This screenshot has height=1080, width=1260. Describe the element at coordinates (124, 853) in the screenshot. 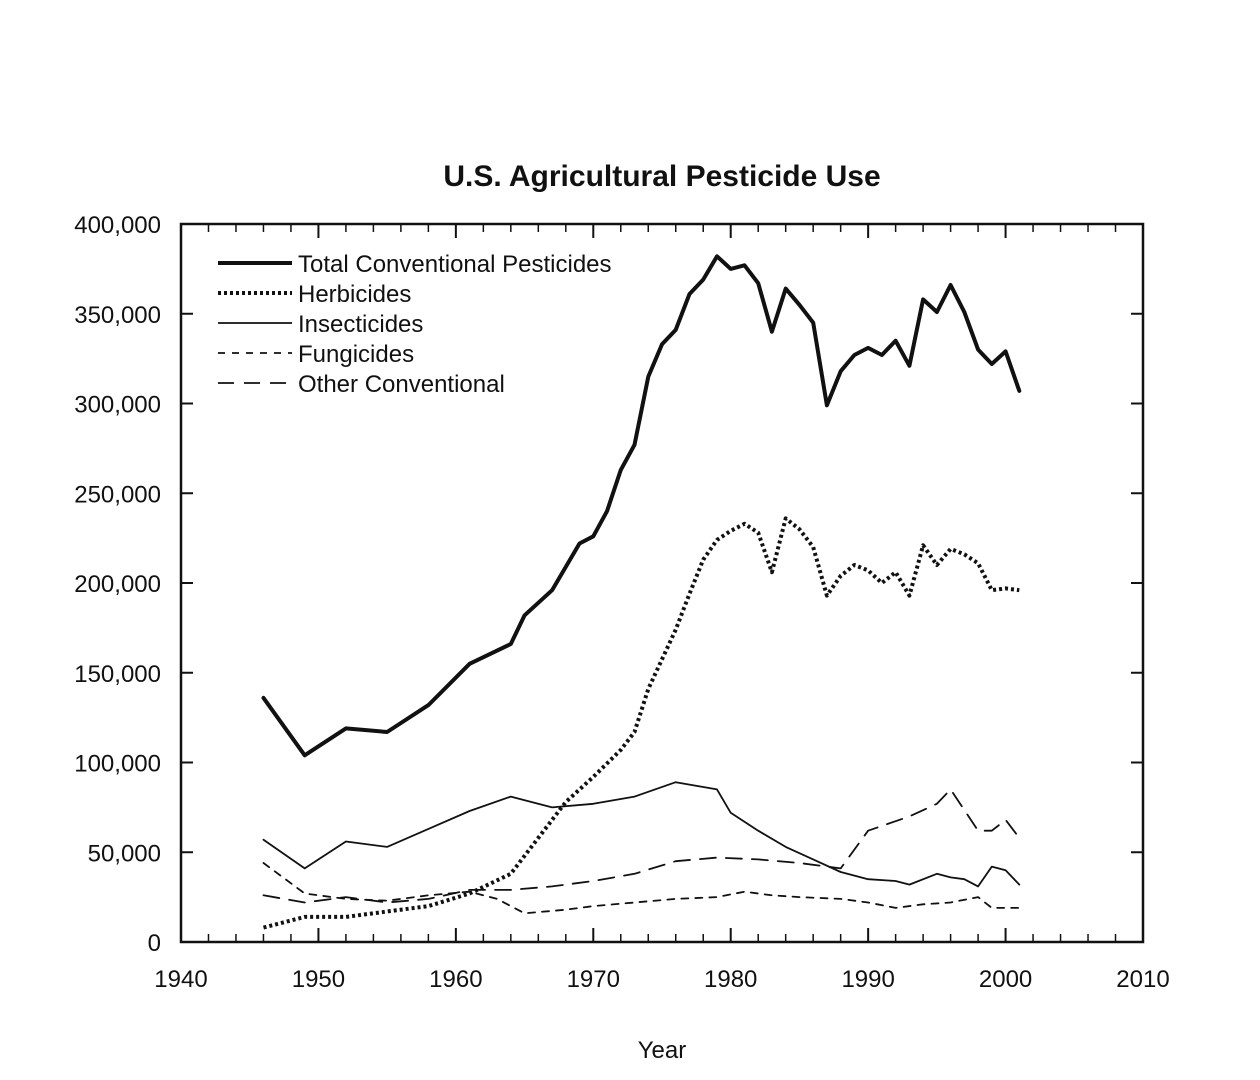

I see `y-tick-label: 50,000` at that location.